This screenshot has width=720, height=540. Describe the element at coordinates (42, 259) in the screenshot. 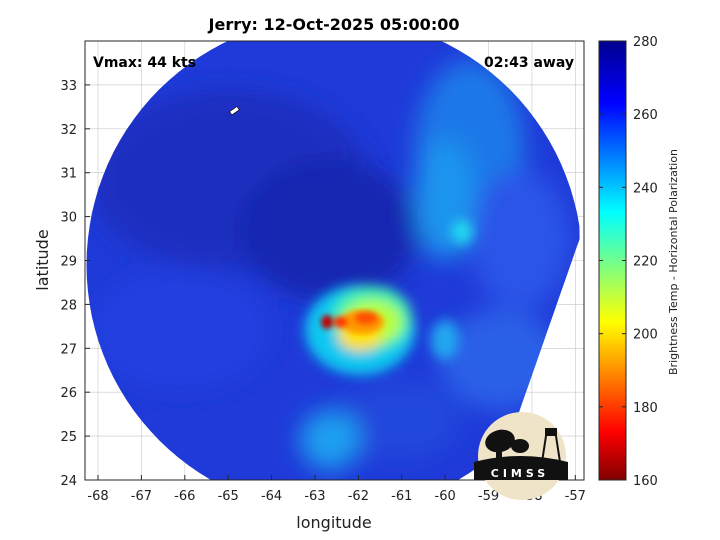

I see `y-axis-label: latitude` at that location.